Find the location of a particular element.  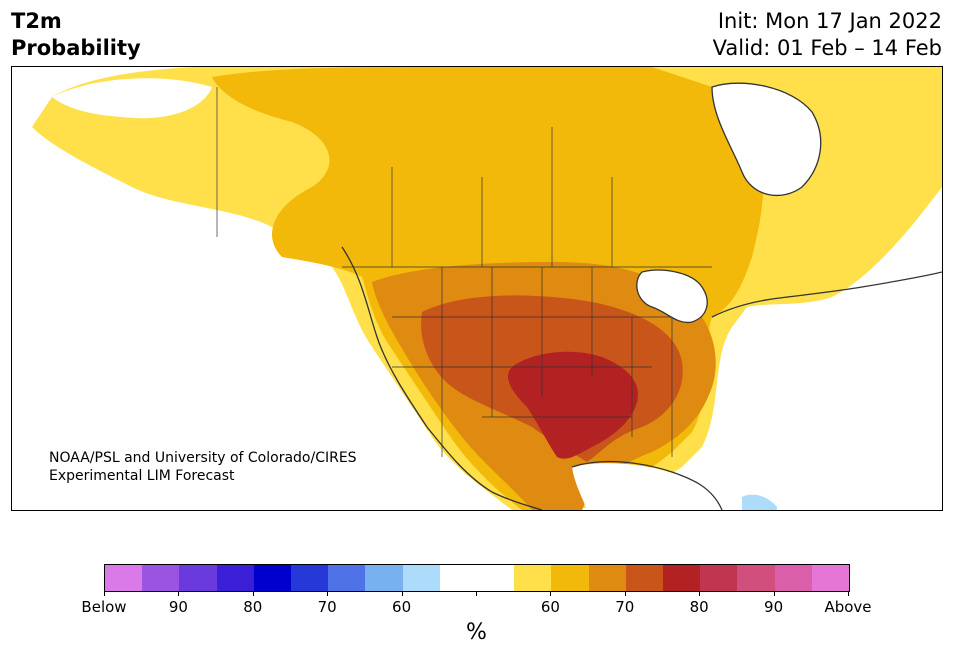

great-lakes is located at coordinates (672, 296).